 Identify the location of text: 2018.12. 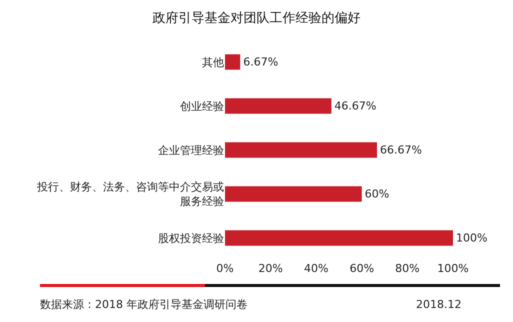
(439, 304).